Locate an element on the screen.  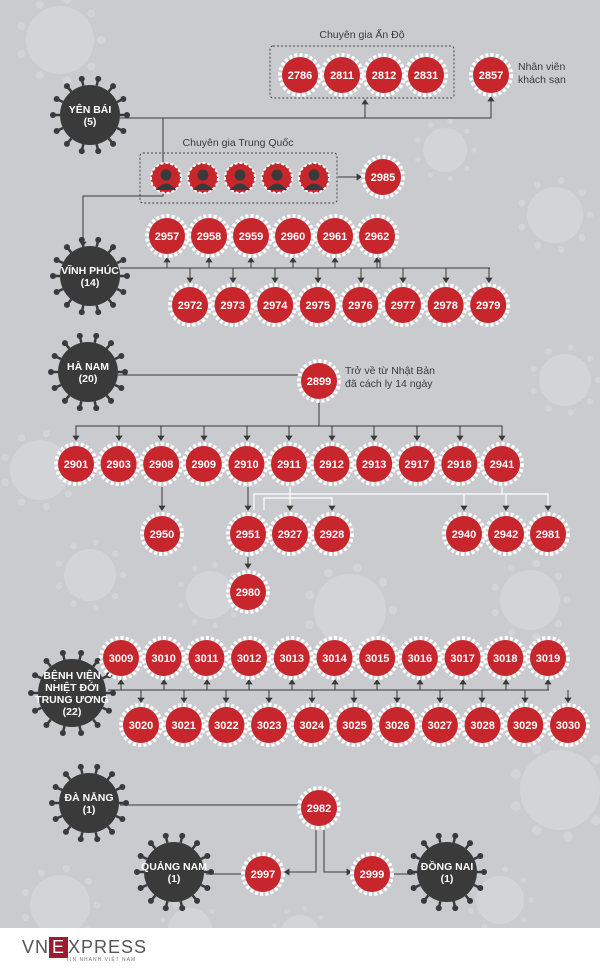
province-dnai: ĐỒNG NAI (1) is located at coordinates (447, 872).